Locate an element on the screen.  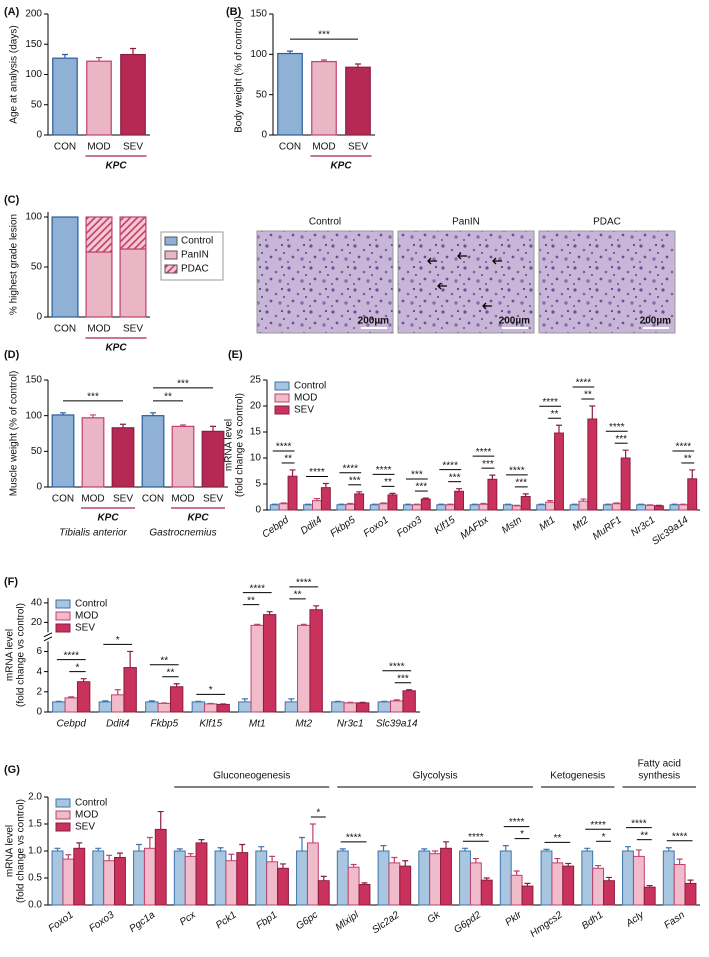
group-label: Fatty acid is located at coordinates (659, 764).